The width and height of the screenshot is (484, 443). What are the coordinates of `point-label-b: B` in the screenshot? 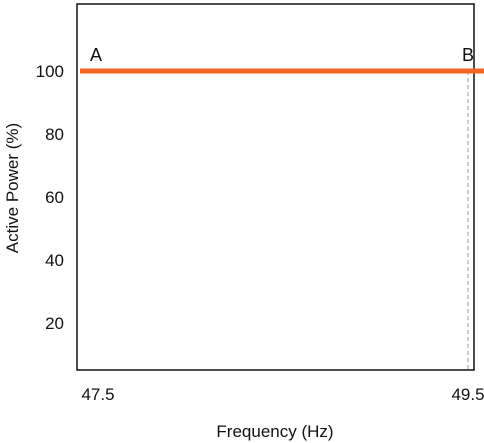 It's located at (468, 55).